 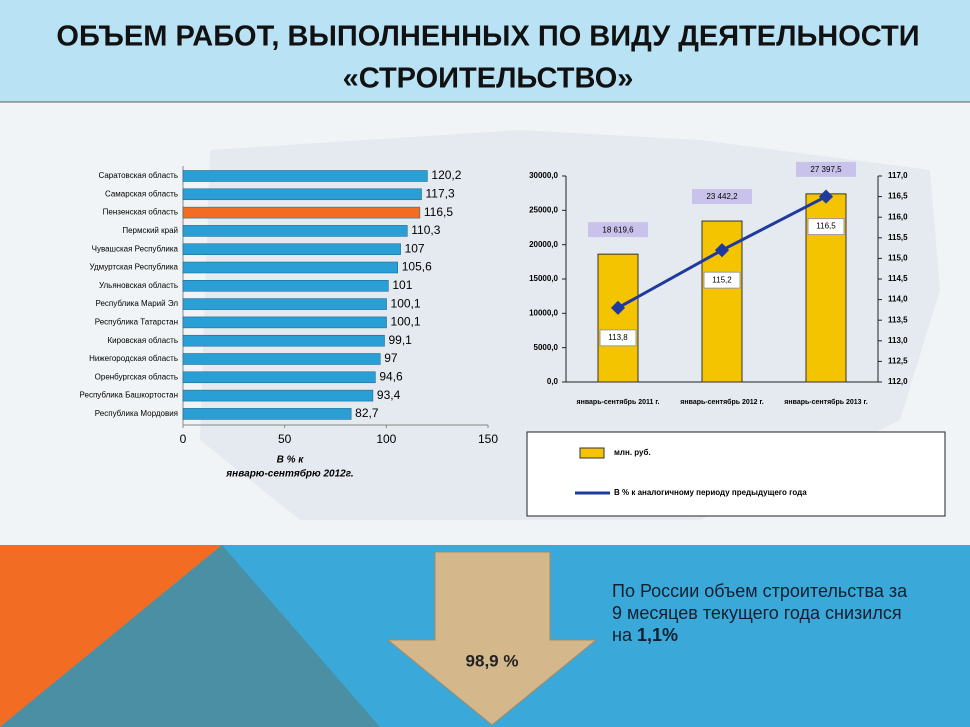 What do you see at coordinates (136, 303) in the screenshot?
I see `category-label: Республика Марий Эл` at bounding box center [136, 303].